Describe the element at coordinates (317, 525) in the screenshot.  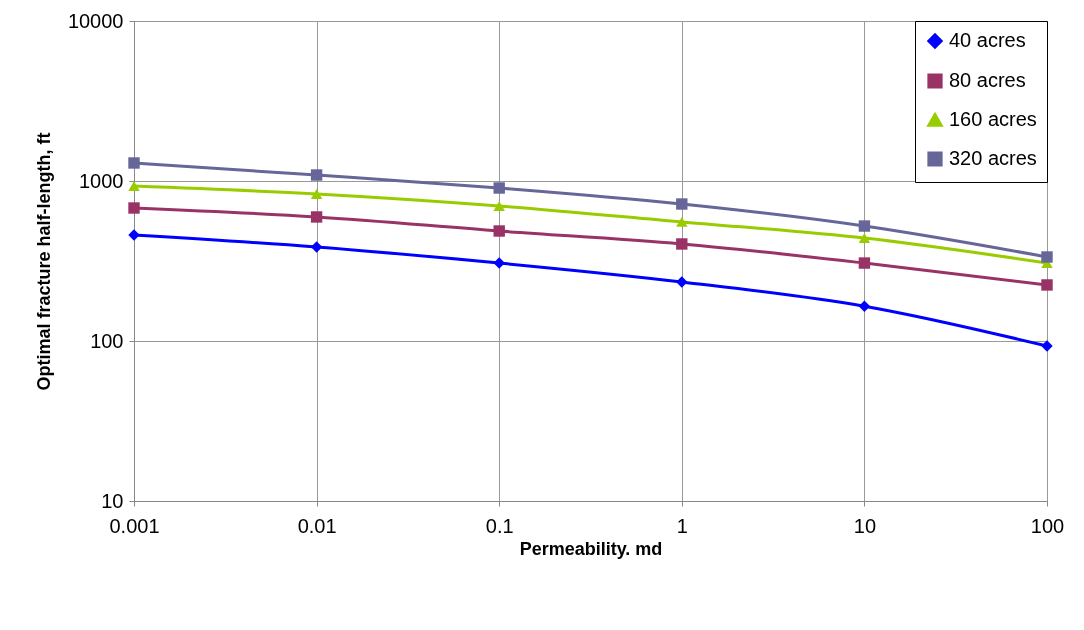
I see `x-tick-label: 0.01` at that location.